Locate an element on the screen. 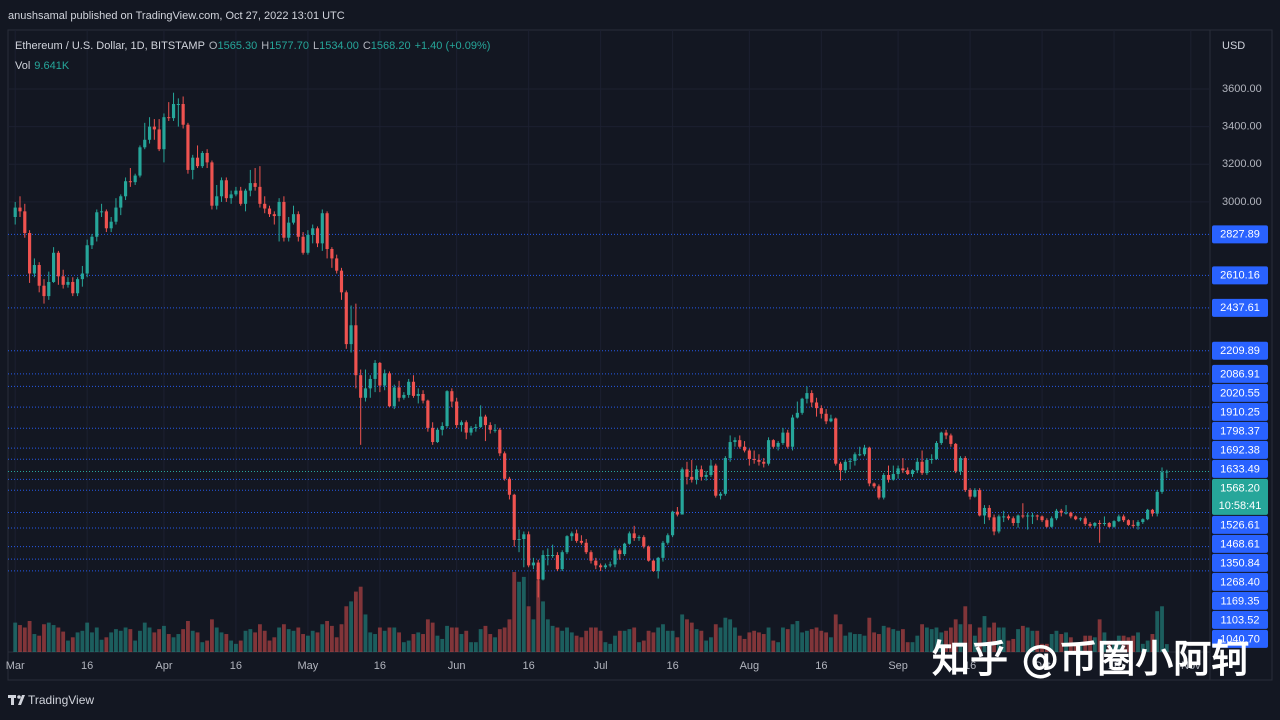 The image size is (1280, 720). countdown: 10:58:41 is located at coordinates (1240, 506).